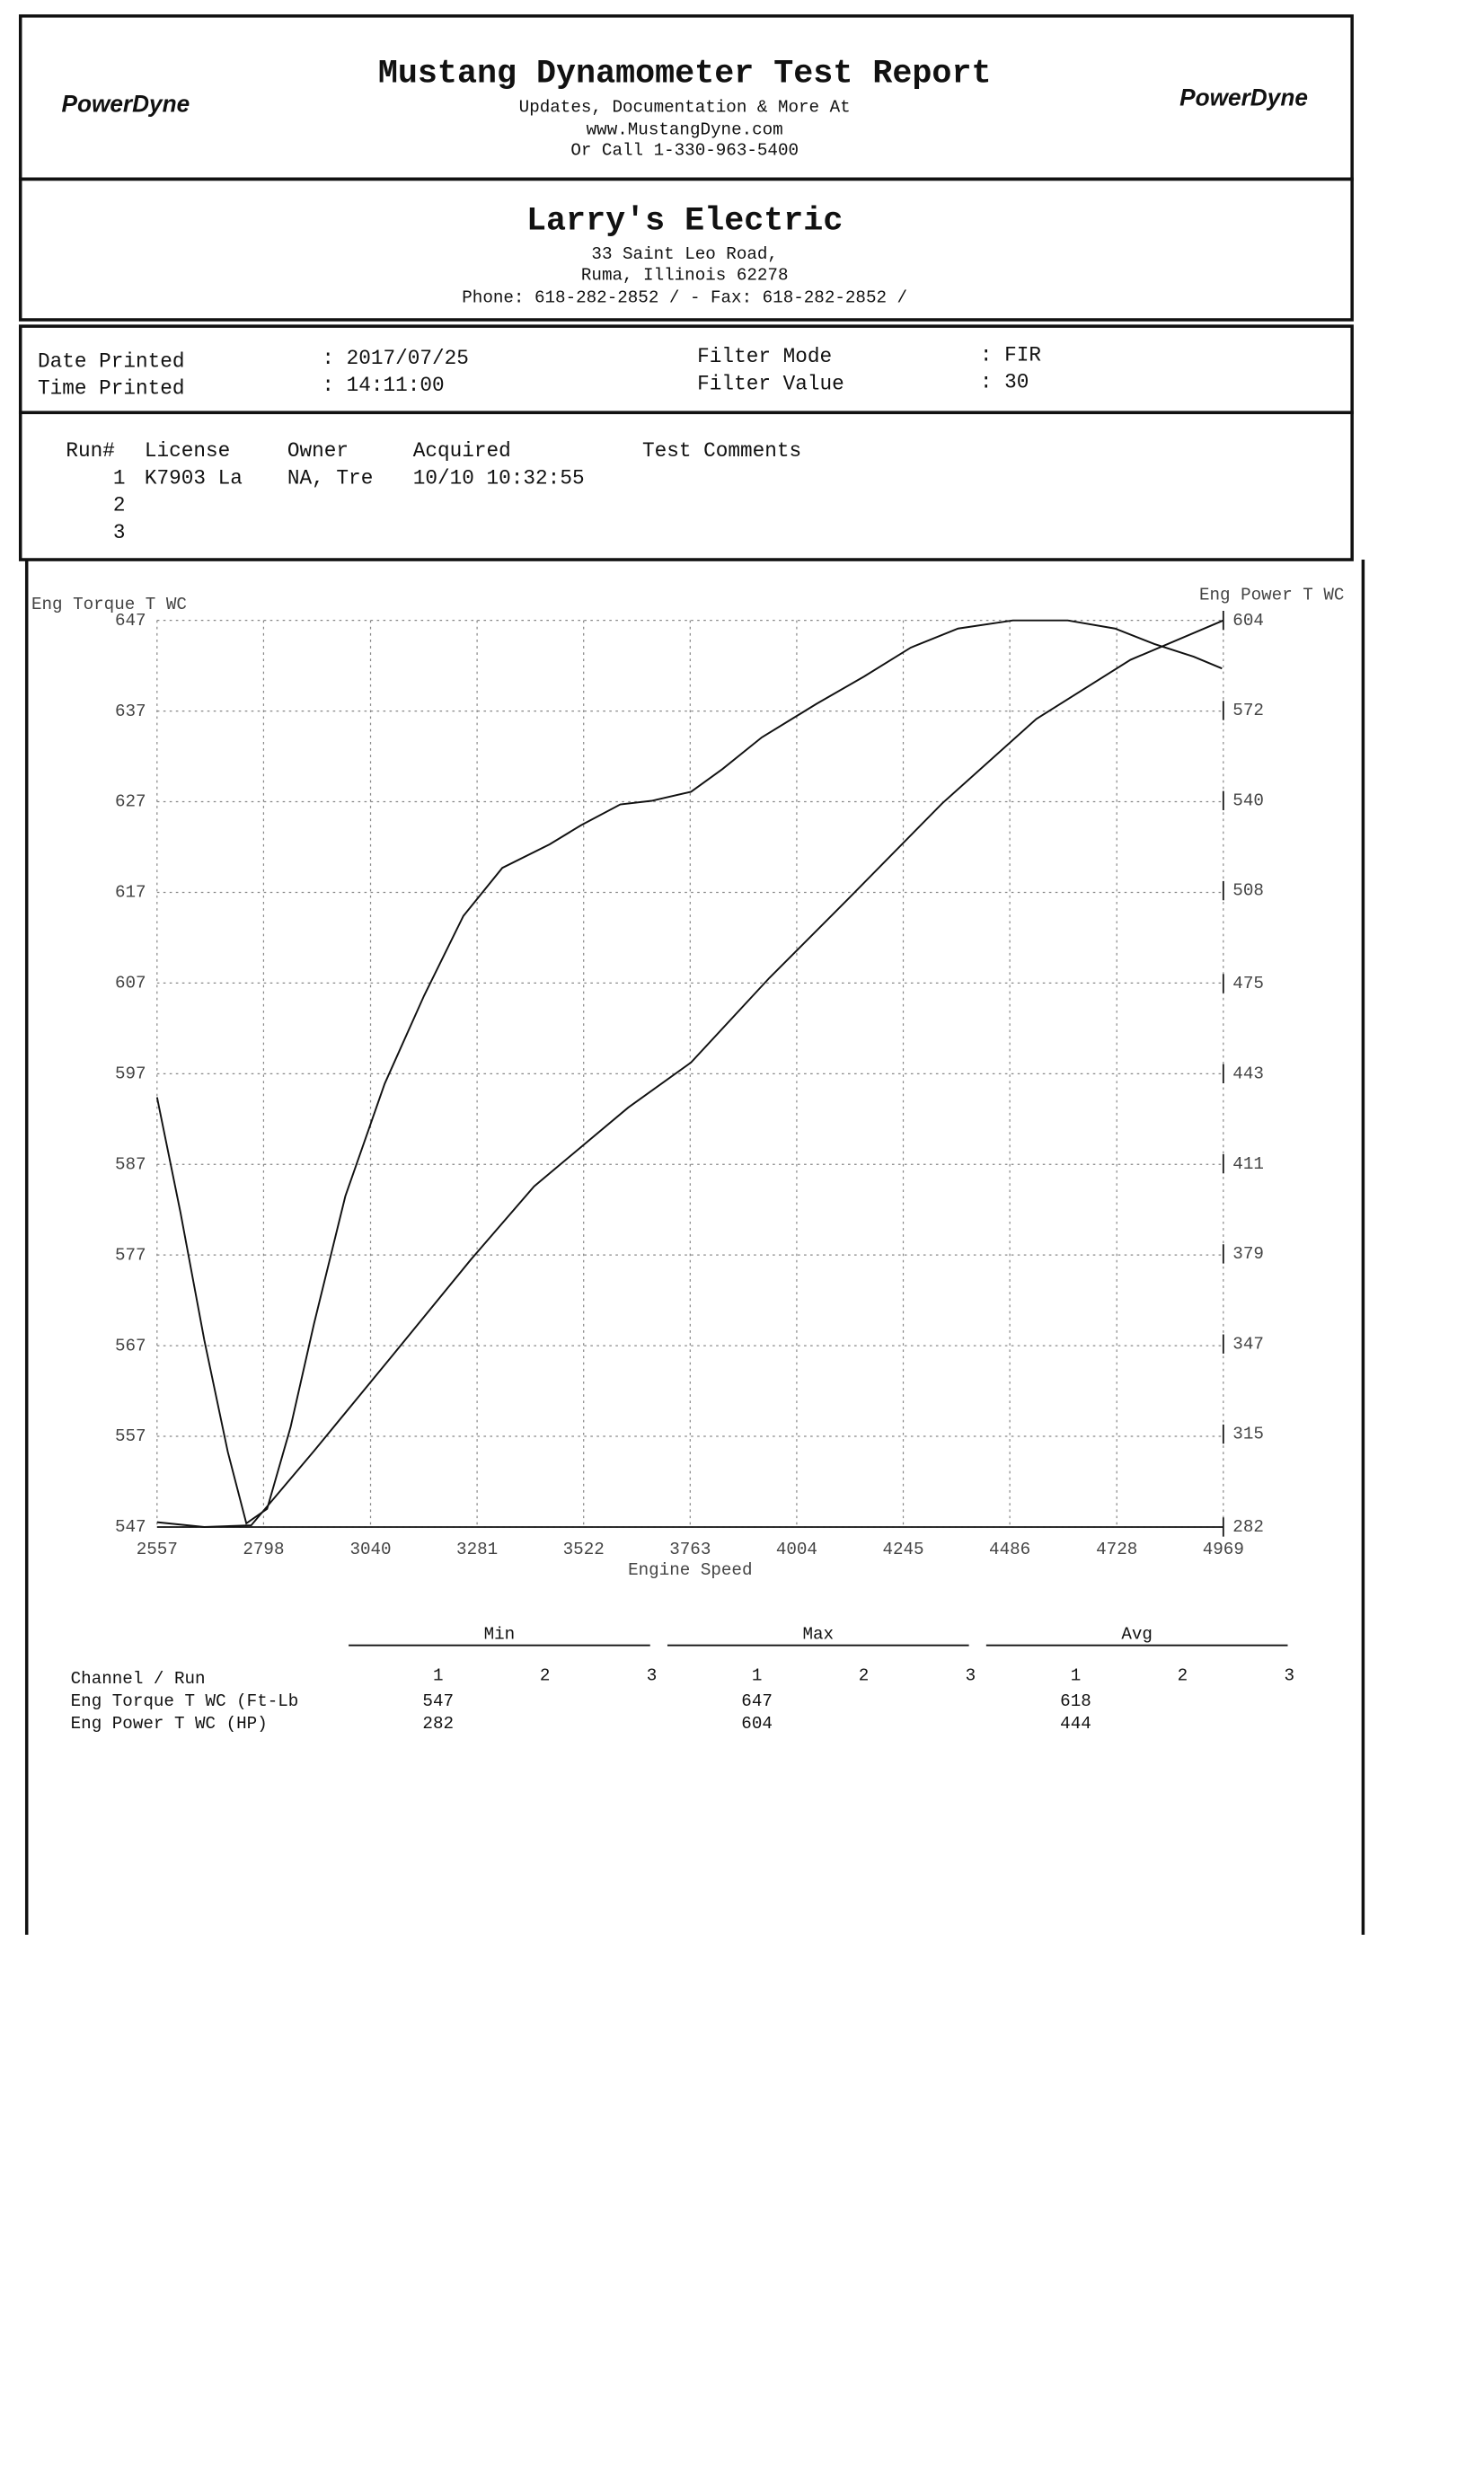 This screenshot has height=2472, width=1484. I want to click on y-axis-label: Eng Torque T WC, so click(109, 605).